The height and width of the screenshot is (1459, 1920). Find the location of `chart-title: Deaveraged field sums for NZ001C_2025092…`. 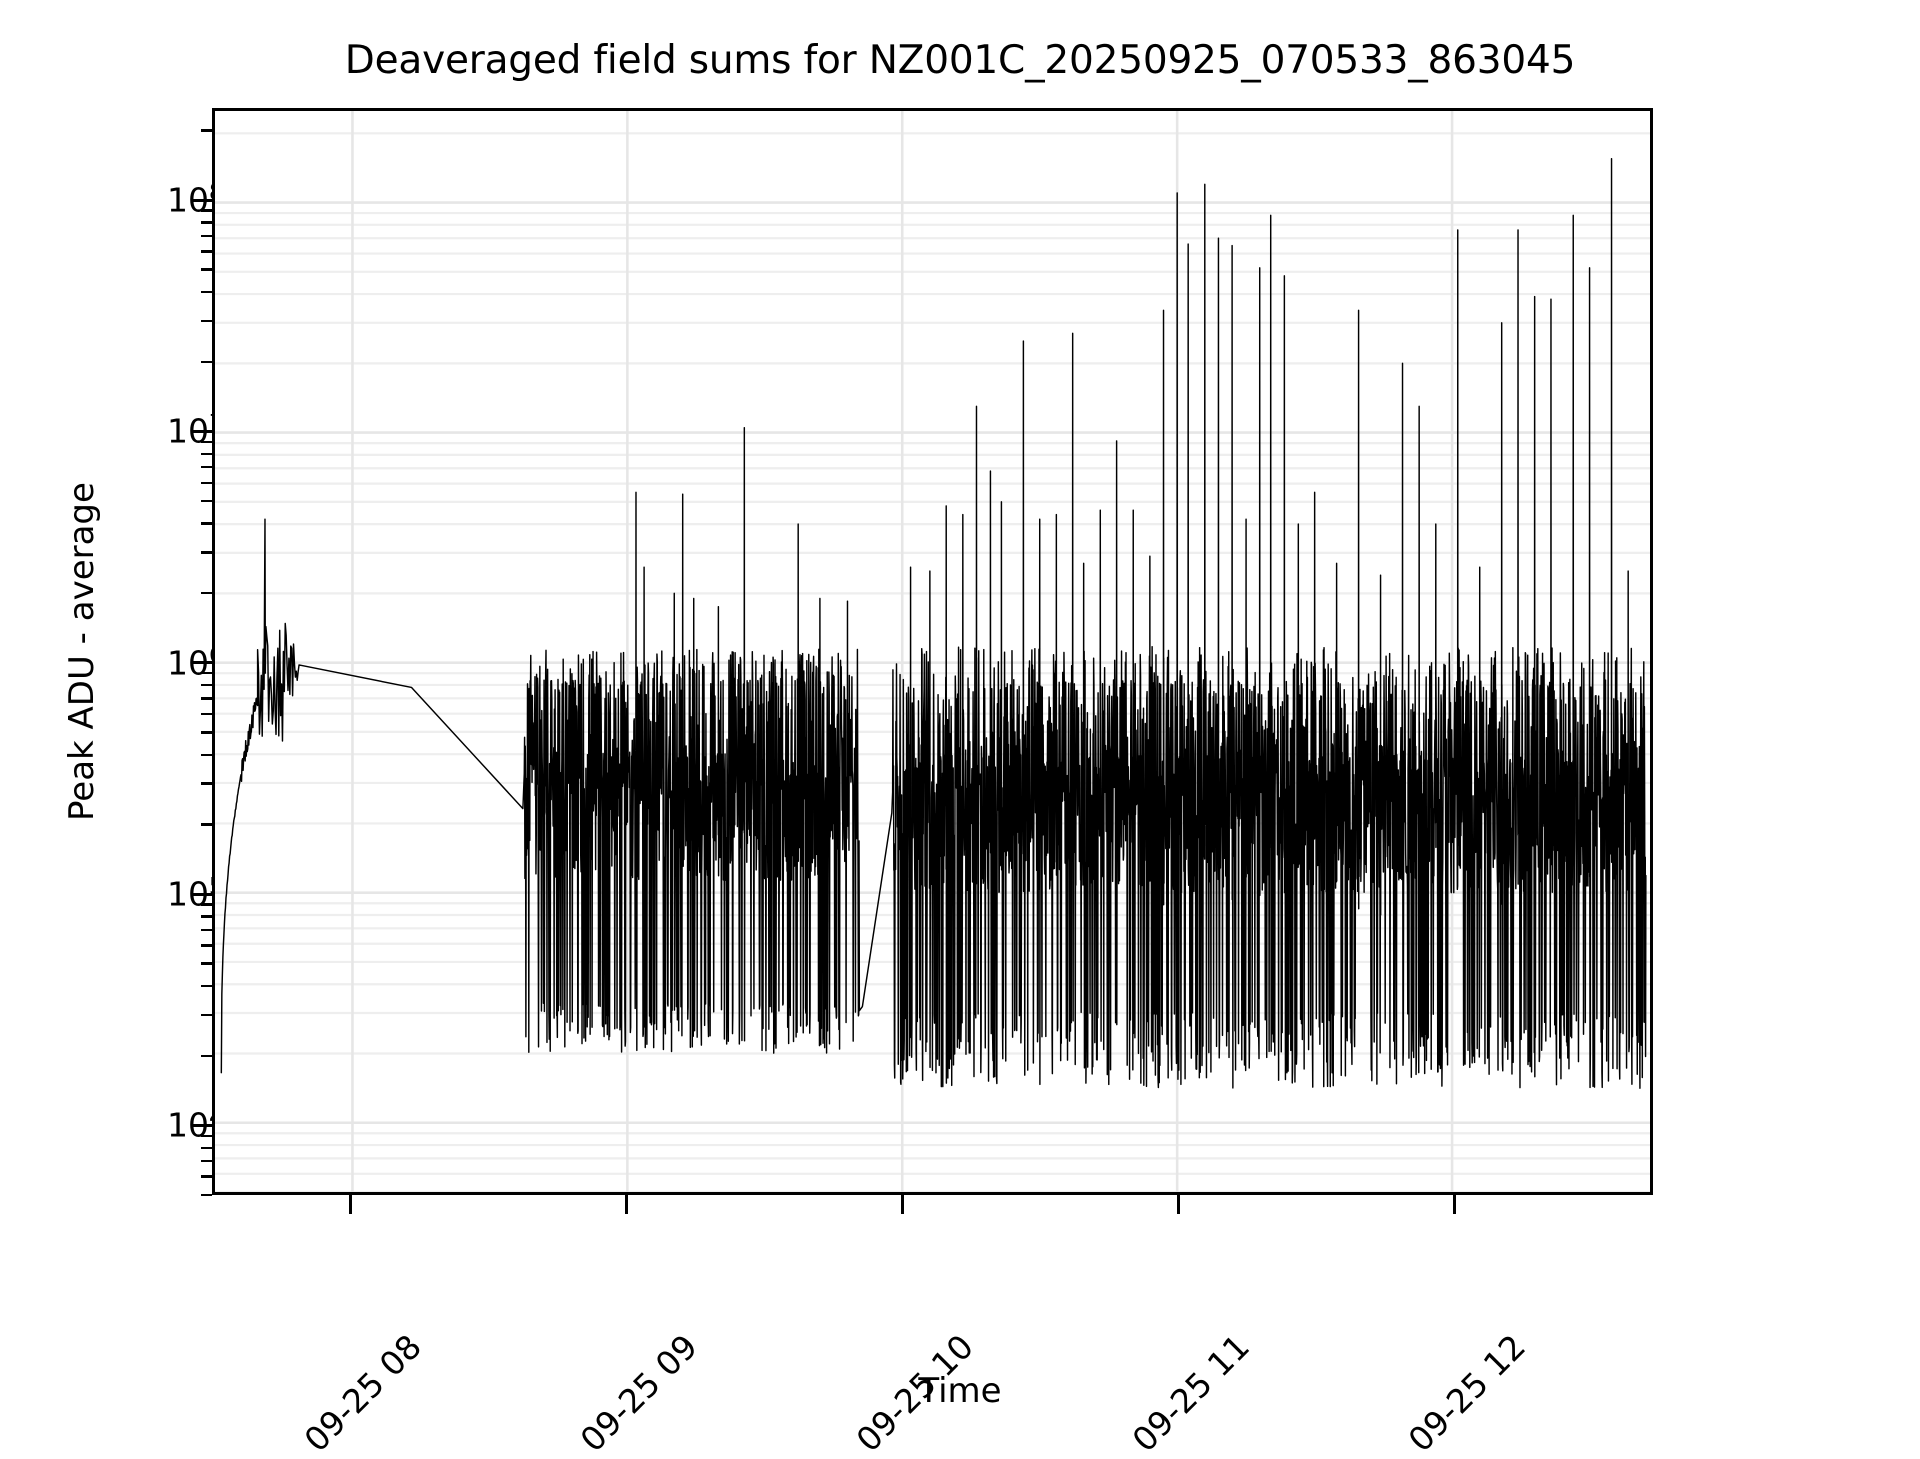

chart-title: Deaveraged field sums for NZ001C_2025092… is located at coordinates (960, 60).